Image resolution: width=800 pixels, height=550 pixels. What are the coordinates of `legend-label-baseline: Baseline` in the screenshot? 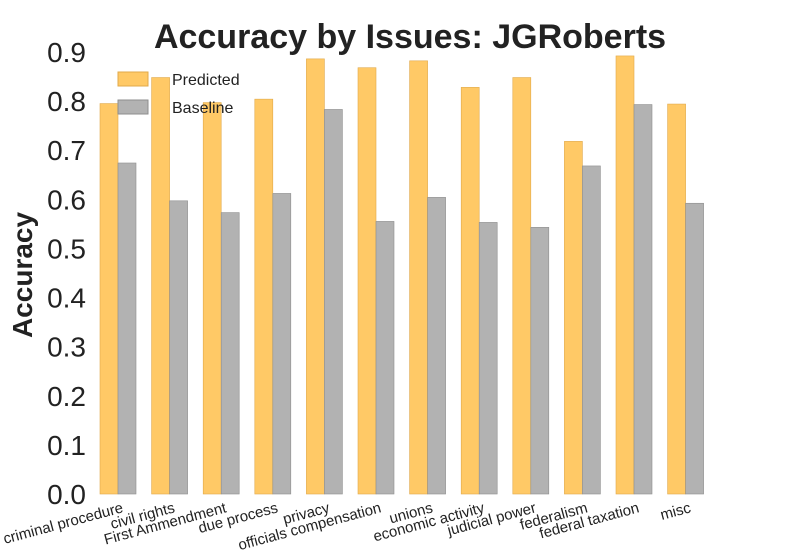 It's located at (202, 108).